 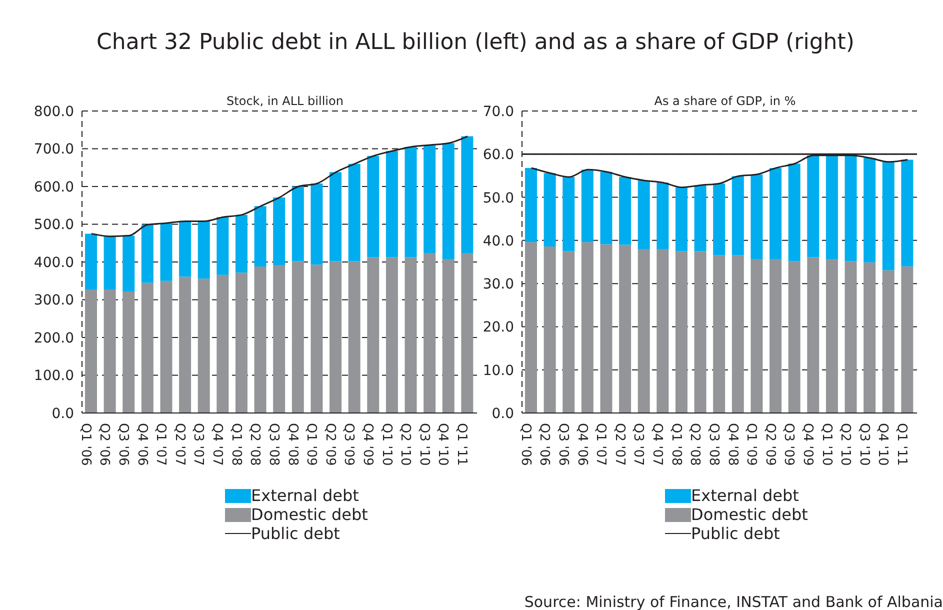 I want to click on y-tick-label: 20.0, so click(x=498, y=328).